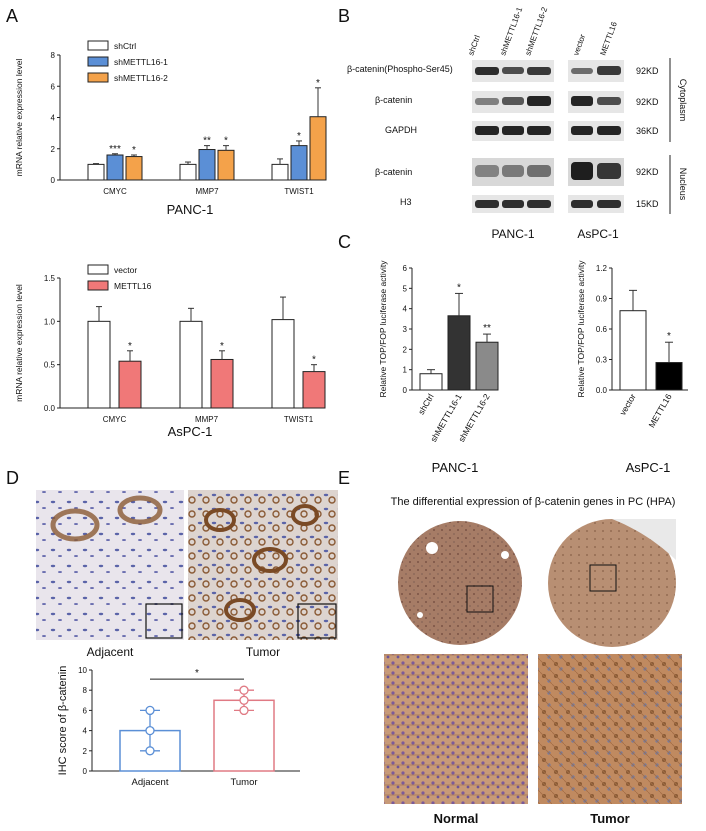  What do you see at coordinates (50, 278) in the screenshot?
I see `y-tick-label: 1.5` at bounding box center [50, 278].